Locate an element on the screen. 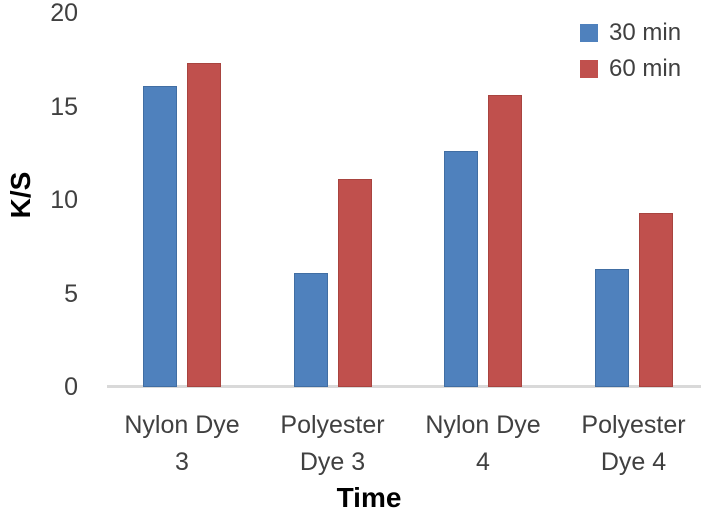 This screenshot has width=709, height=512. y-tick-label-10: 10 is located at coordinates (64, 200).